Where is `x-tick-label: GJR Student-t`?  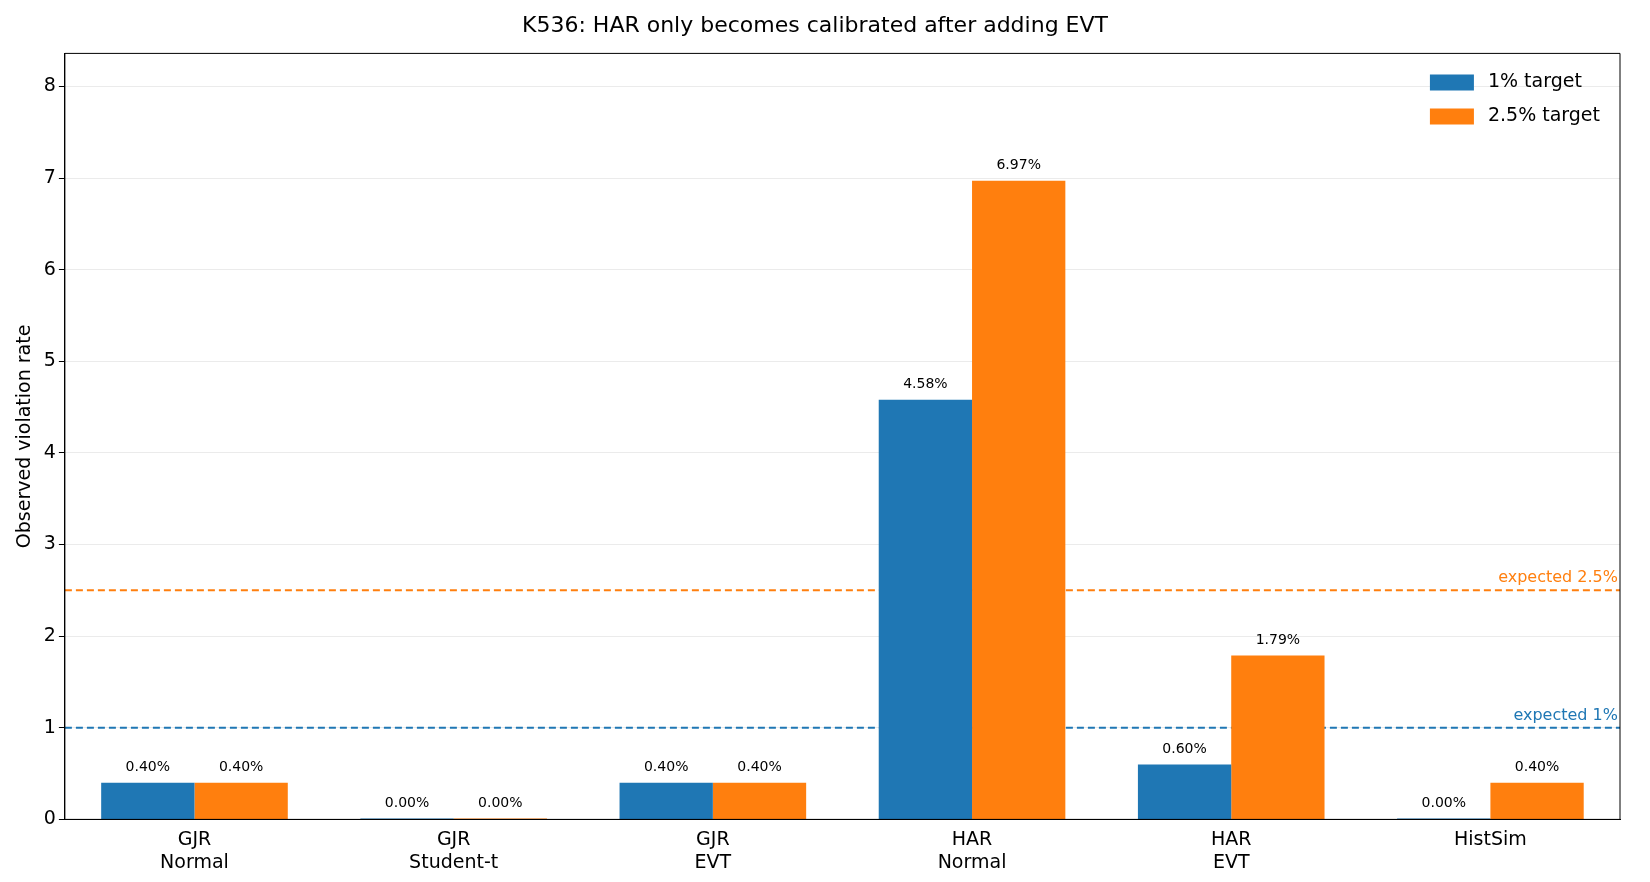 x-tick-label: GJR Student-t is located at coordinates (454, 849).